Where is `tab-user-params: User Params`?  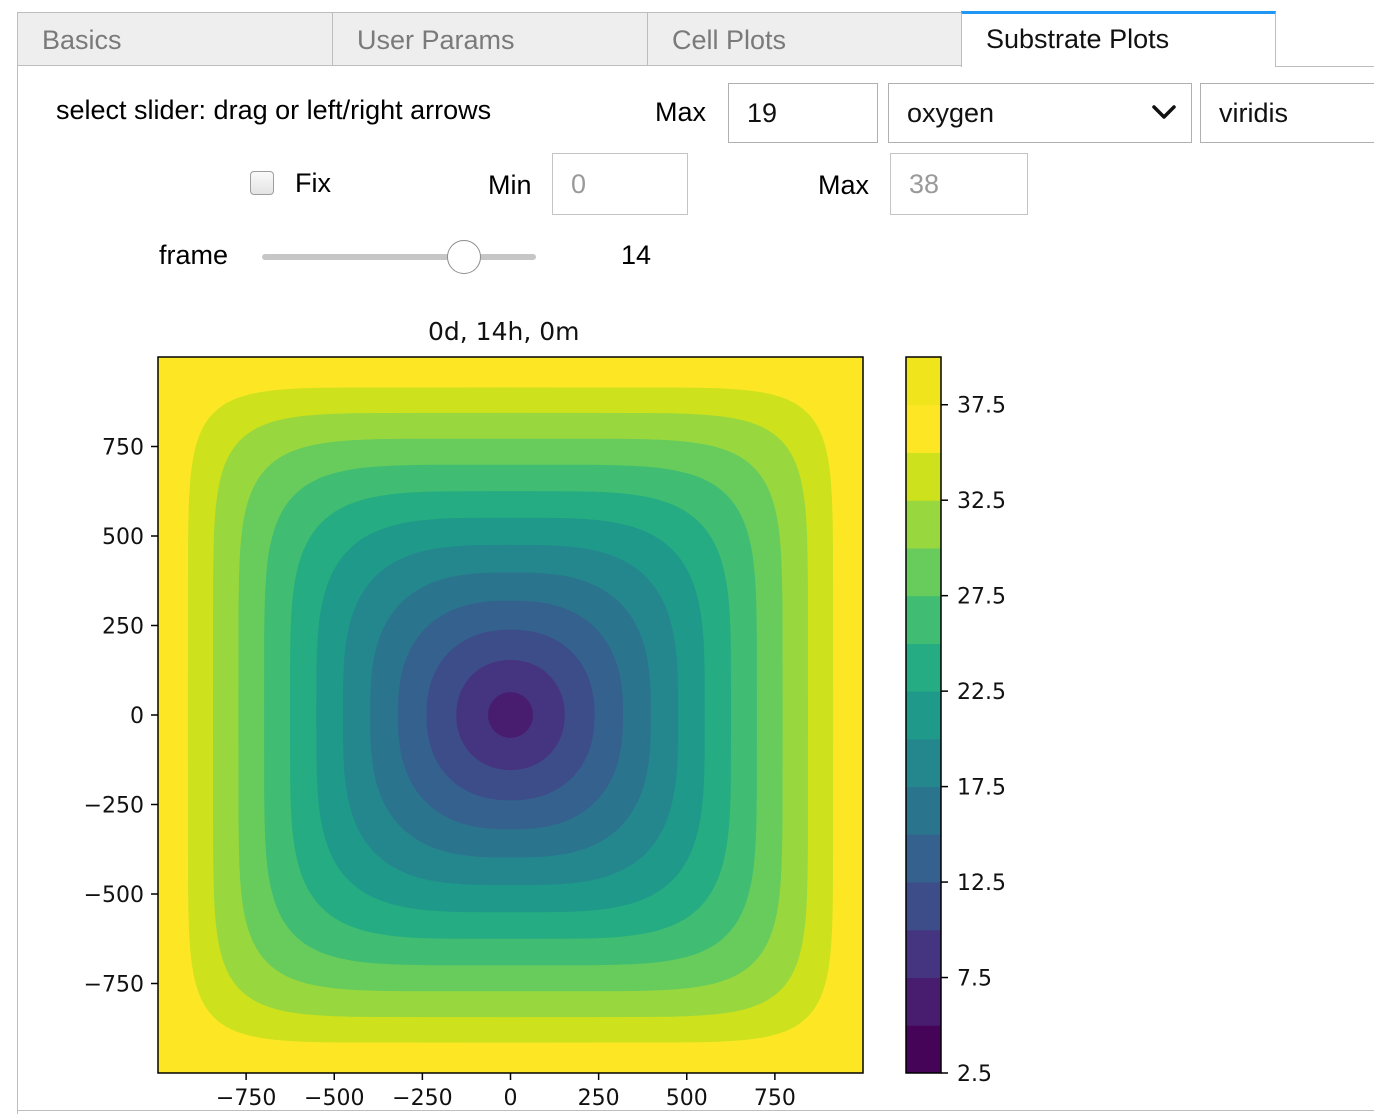 tab-user-params: User Params is located at coordinates (490, 39).